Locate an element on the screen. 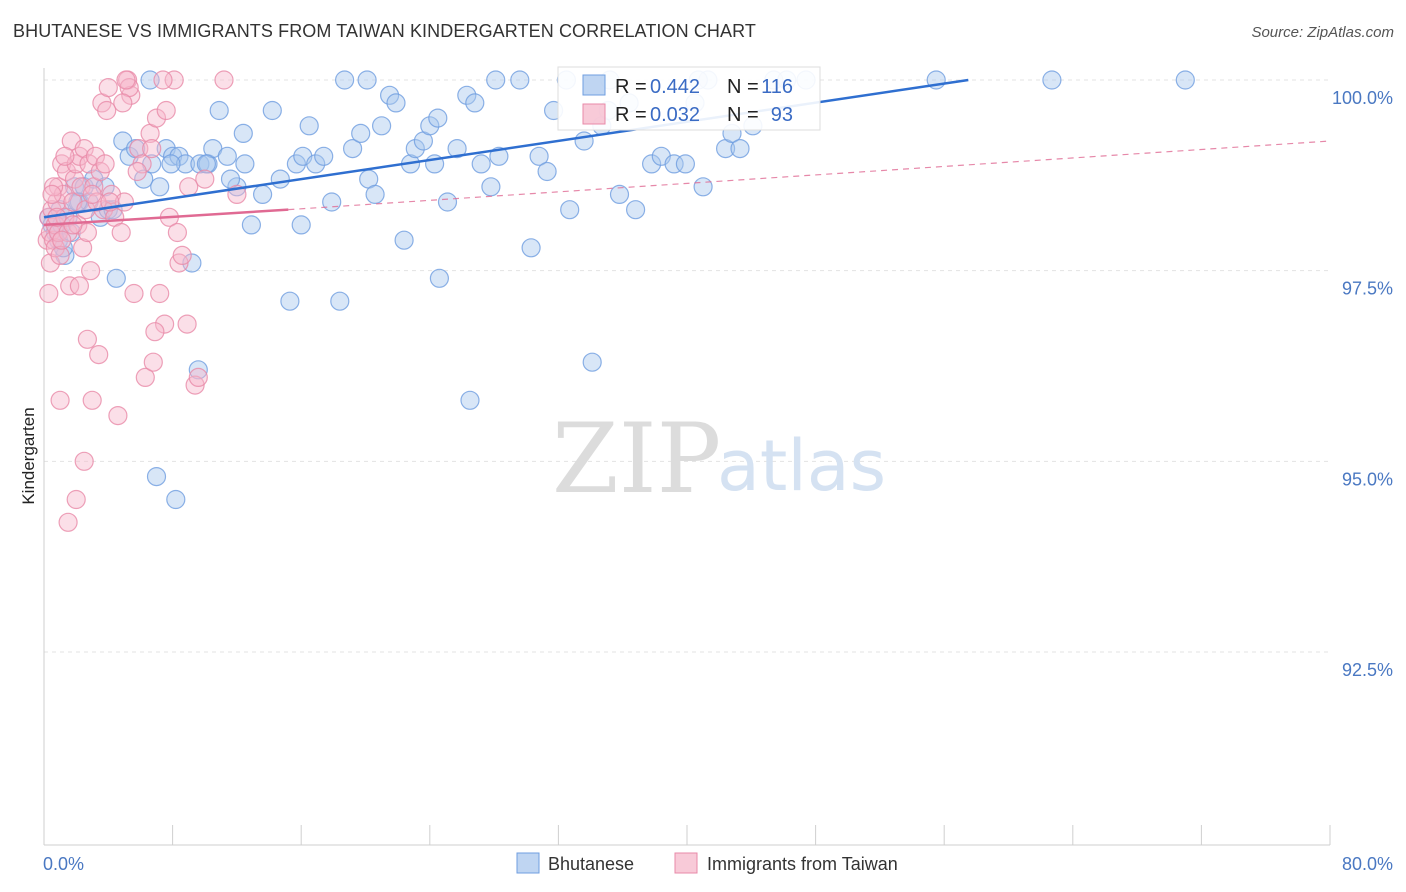 Image resolution: width=1406 pixels, height=892 pixels. y-tick-label-0: 100.0% is located at coordinates (1362, 98).